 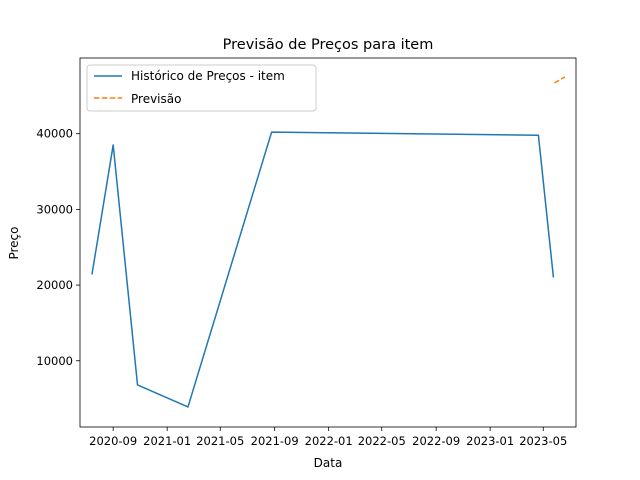 What do you see at coordinates (328, 463) in the screenshot?
I see `x-axis-label: Data` at bounding box center [328, 463].